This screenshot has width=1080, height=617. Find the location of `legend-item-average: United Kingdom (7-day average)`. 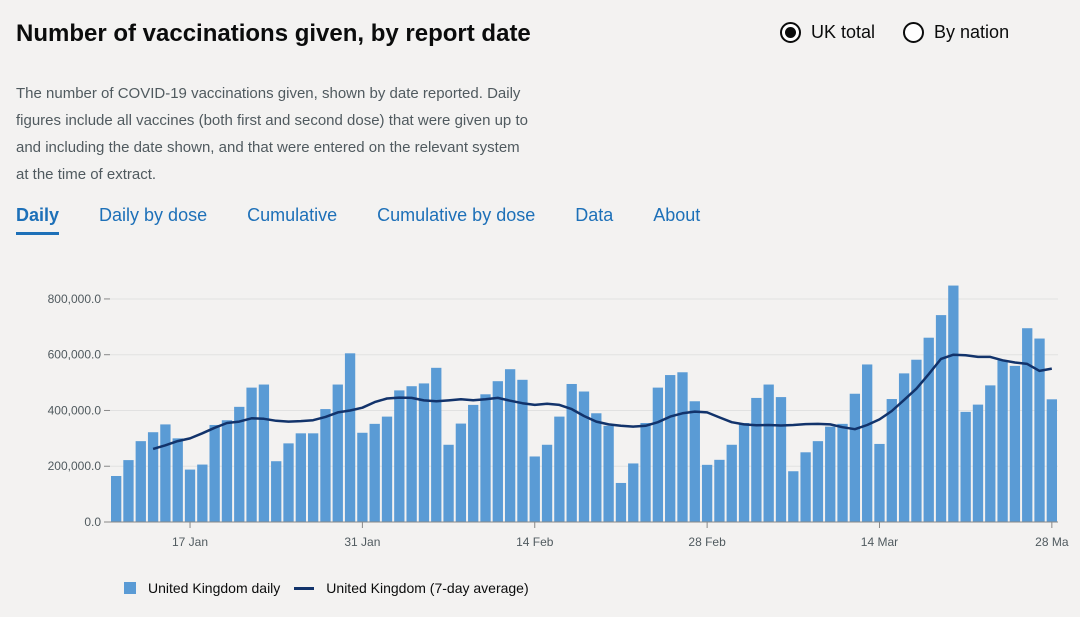

legend-item-average: United Kingdom (7-day average) is located at coordinates (411, 588).